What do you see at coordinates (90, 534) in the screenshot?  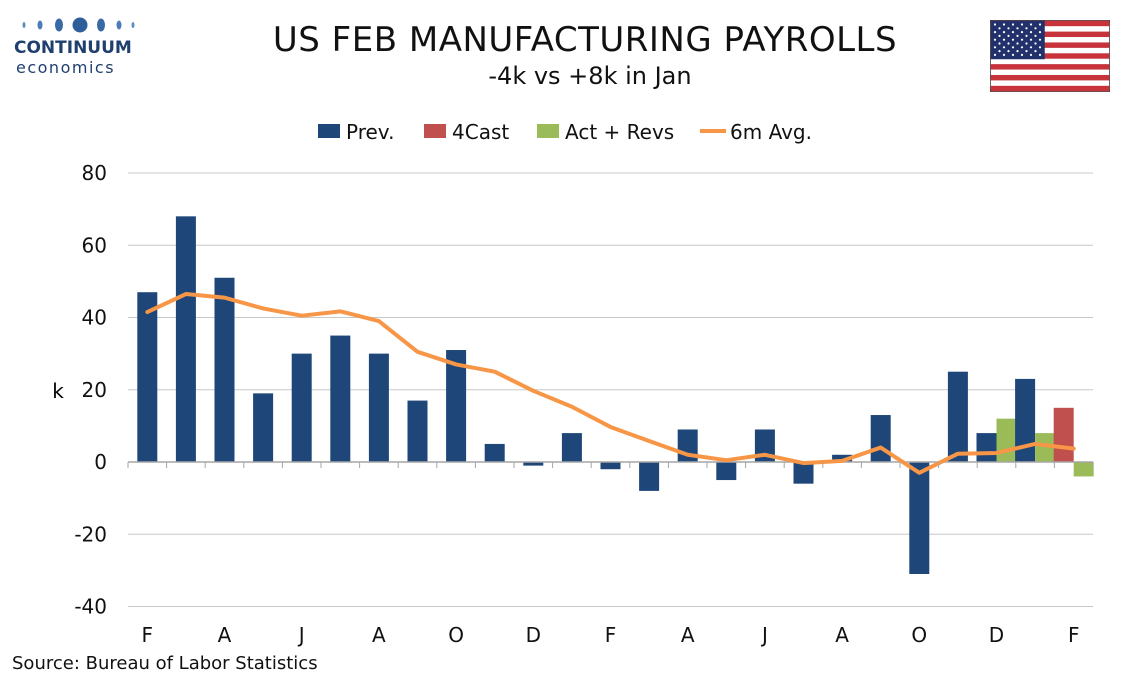 I see `y-tick-label: -20` at bounding box center [90, 534].